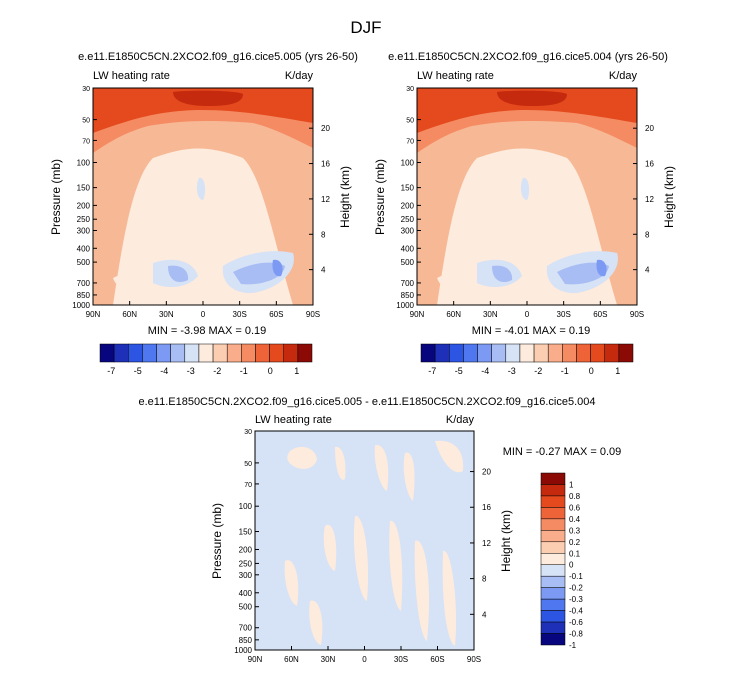 This screenshot has width=733, height=673. Describe the element at coordinates (380, 197) in the screenshot. I see `panel-2-ylabel: Pressure (mb)` at that location.